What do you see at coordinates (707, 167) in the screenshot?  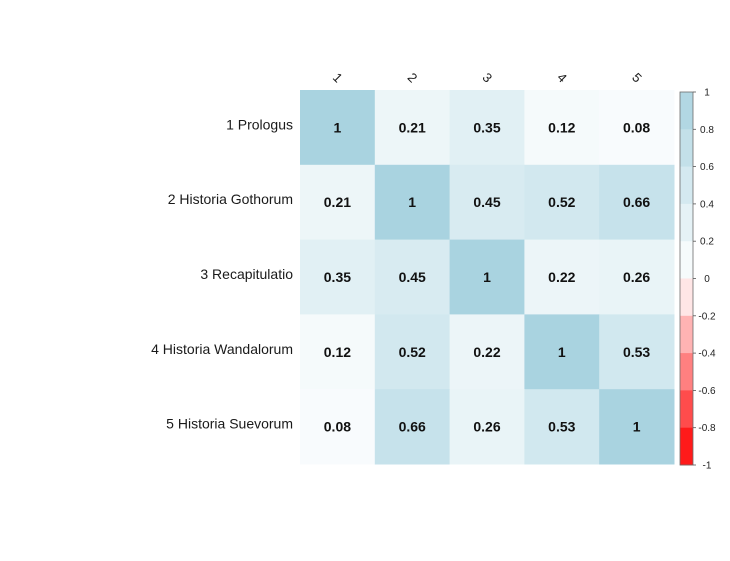 I see `legend-tick-label: 0.6` at bounding box center [707, 167].